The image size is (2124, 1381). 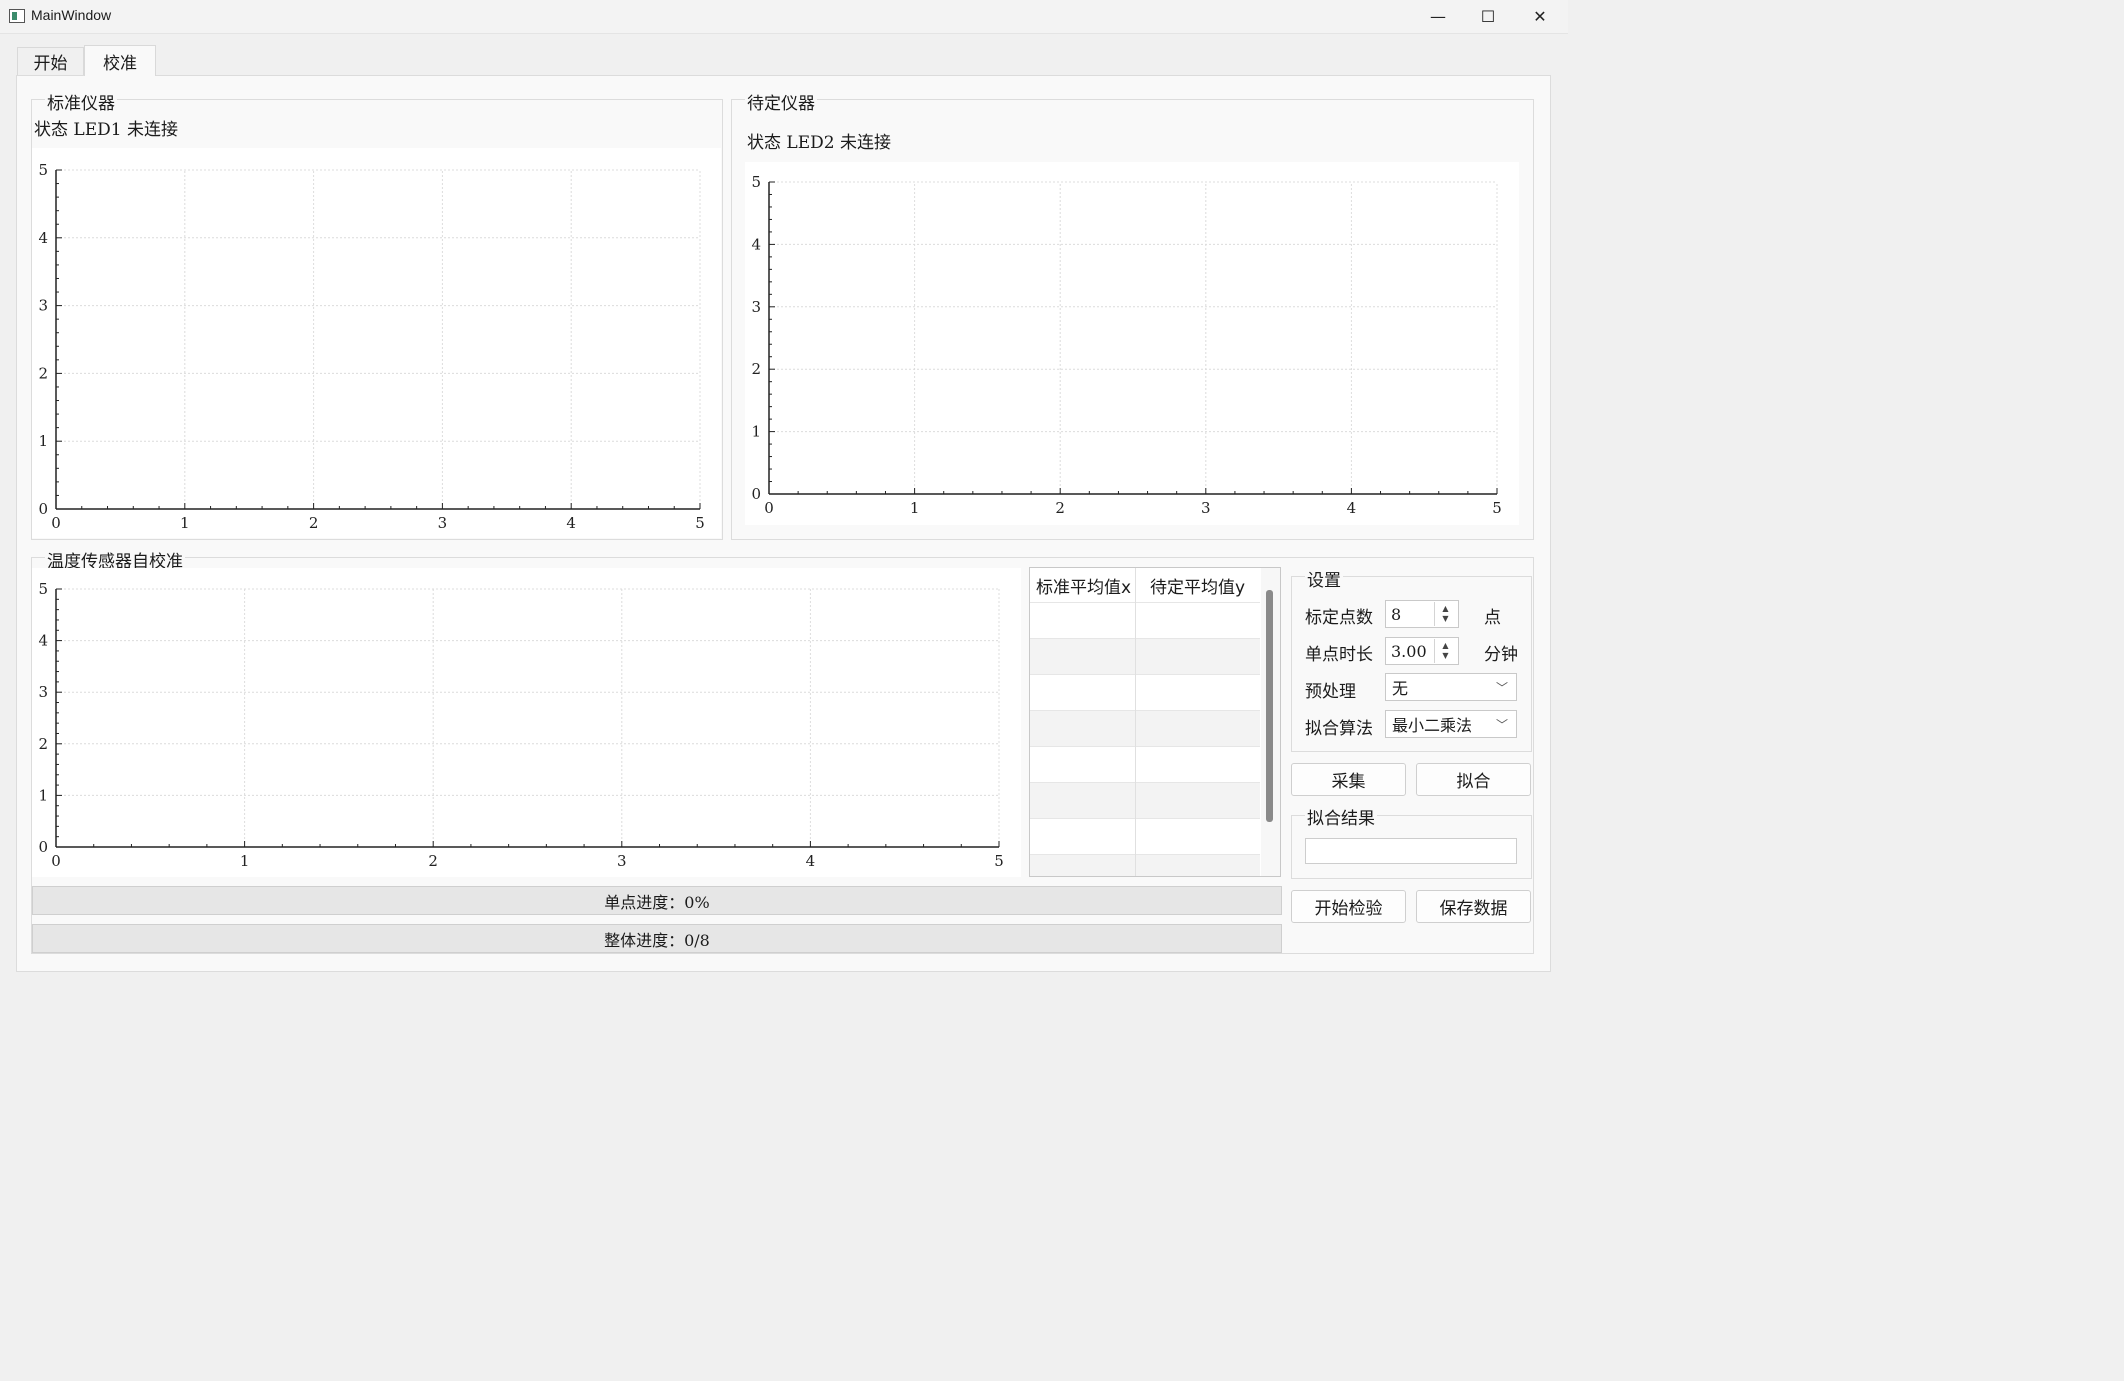 I want to click on overall-progress-text: 整体进度：0/8, so click(x=657, y=940).